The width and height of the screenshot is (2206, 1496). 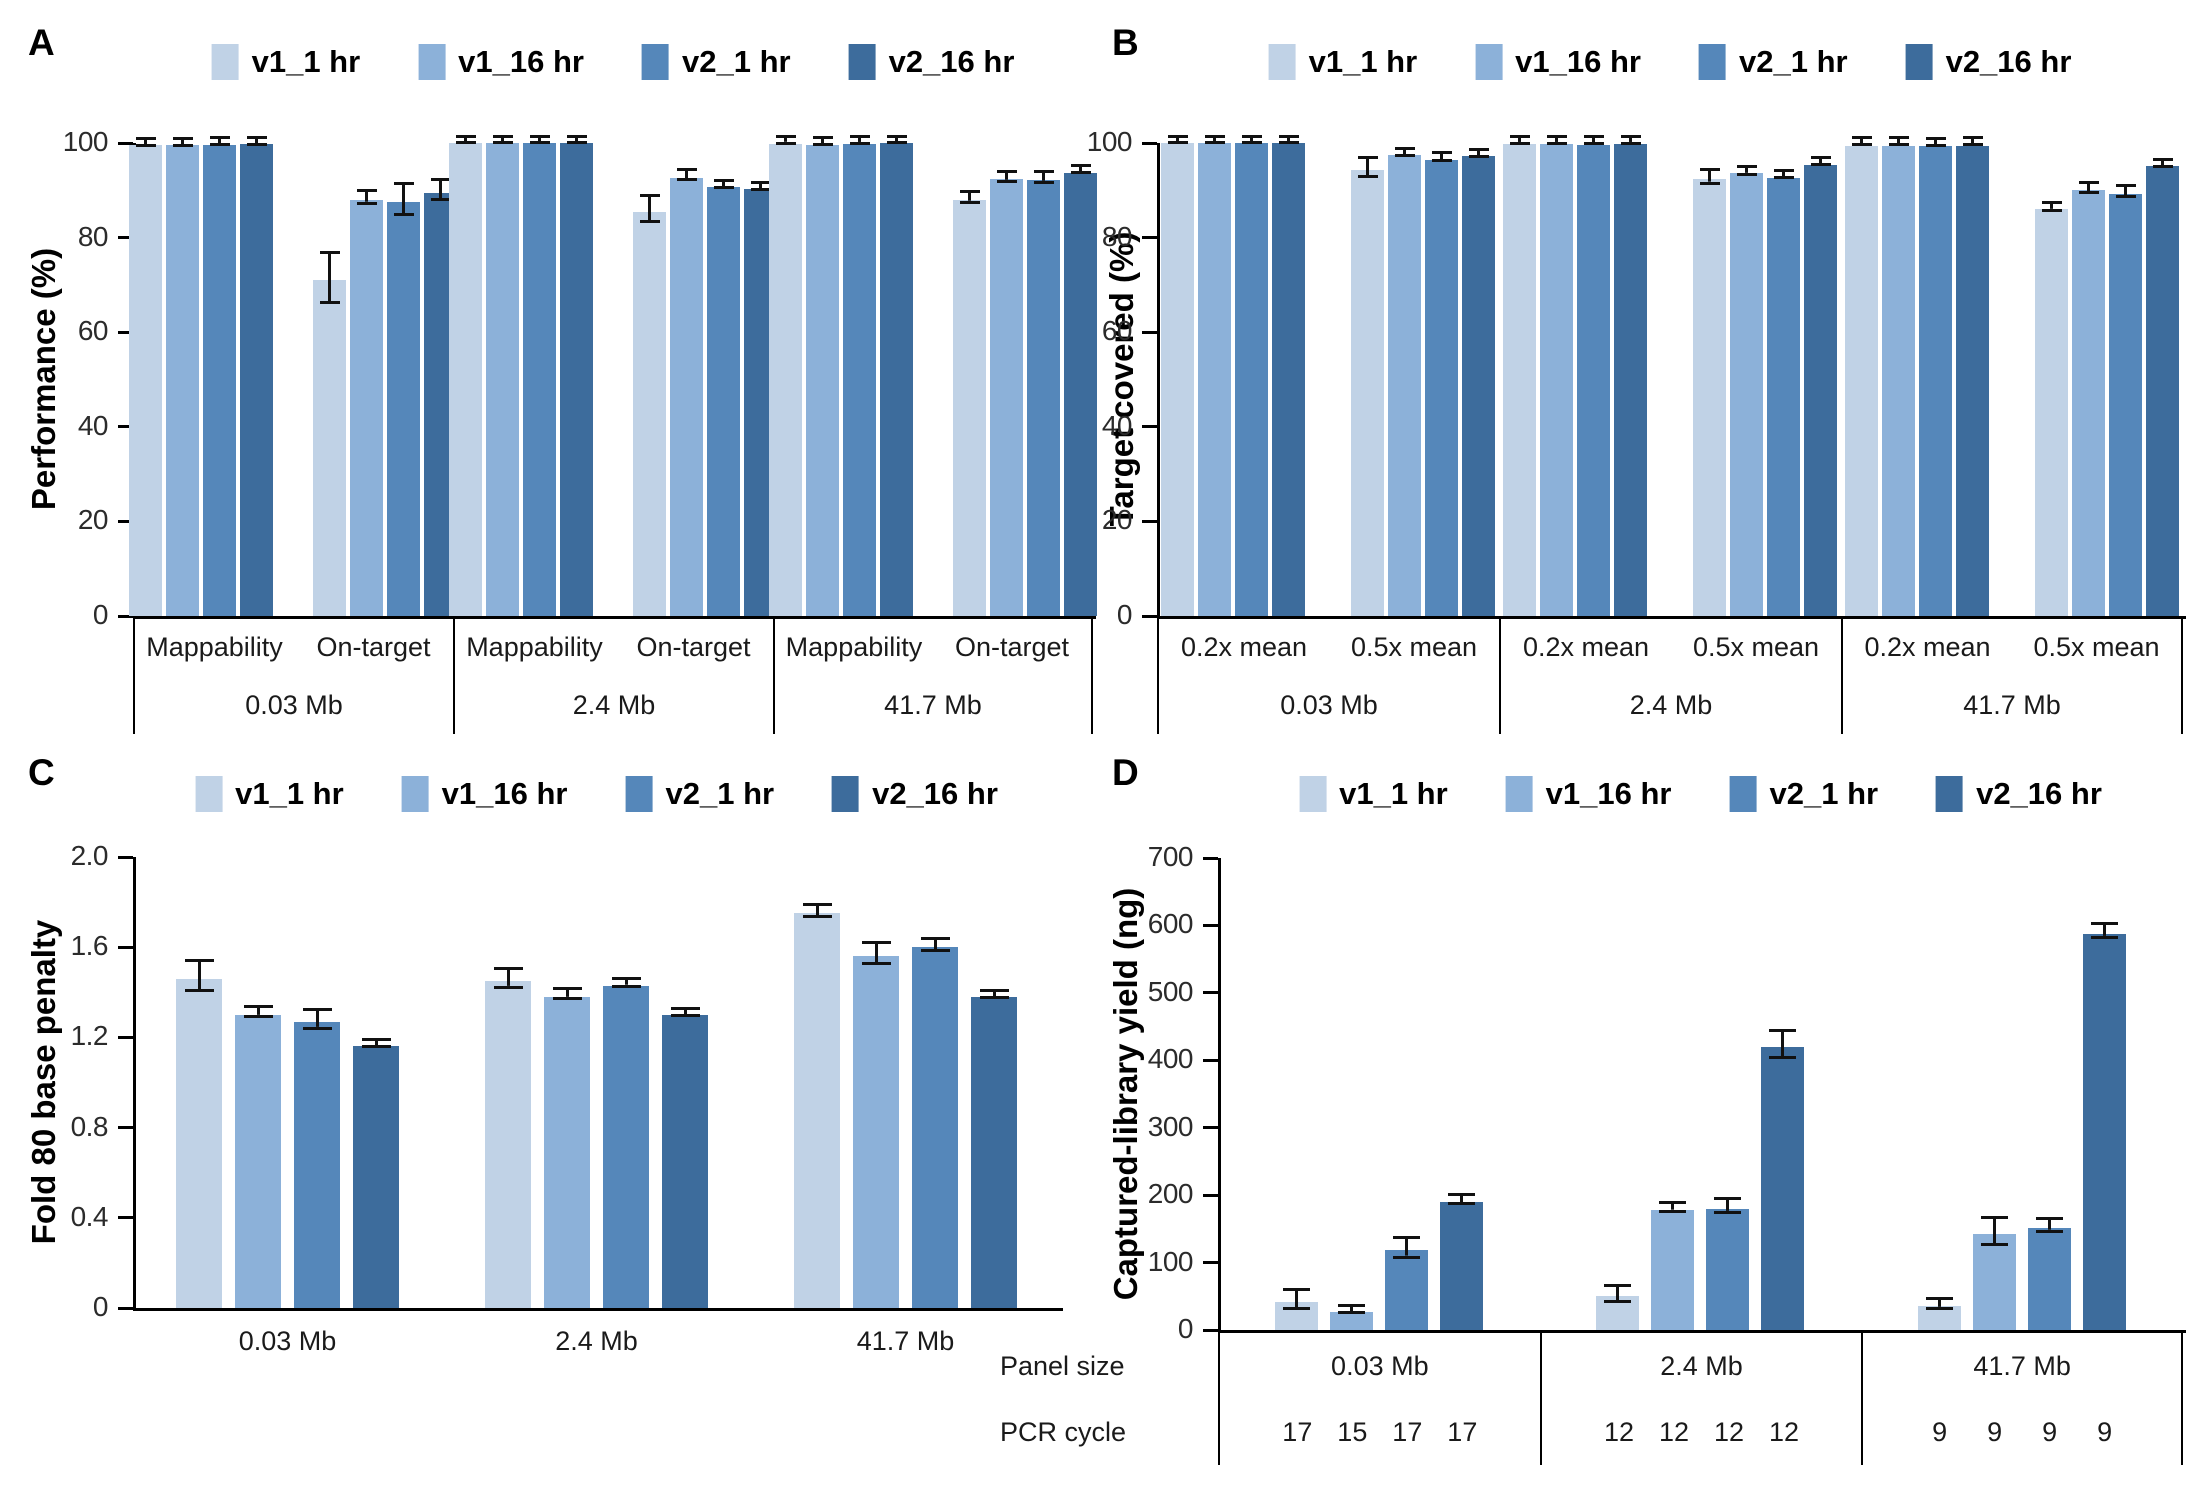 I want to click on legend-label: v1_1 hr, so click(x=306, y=61).